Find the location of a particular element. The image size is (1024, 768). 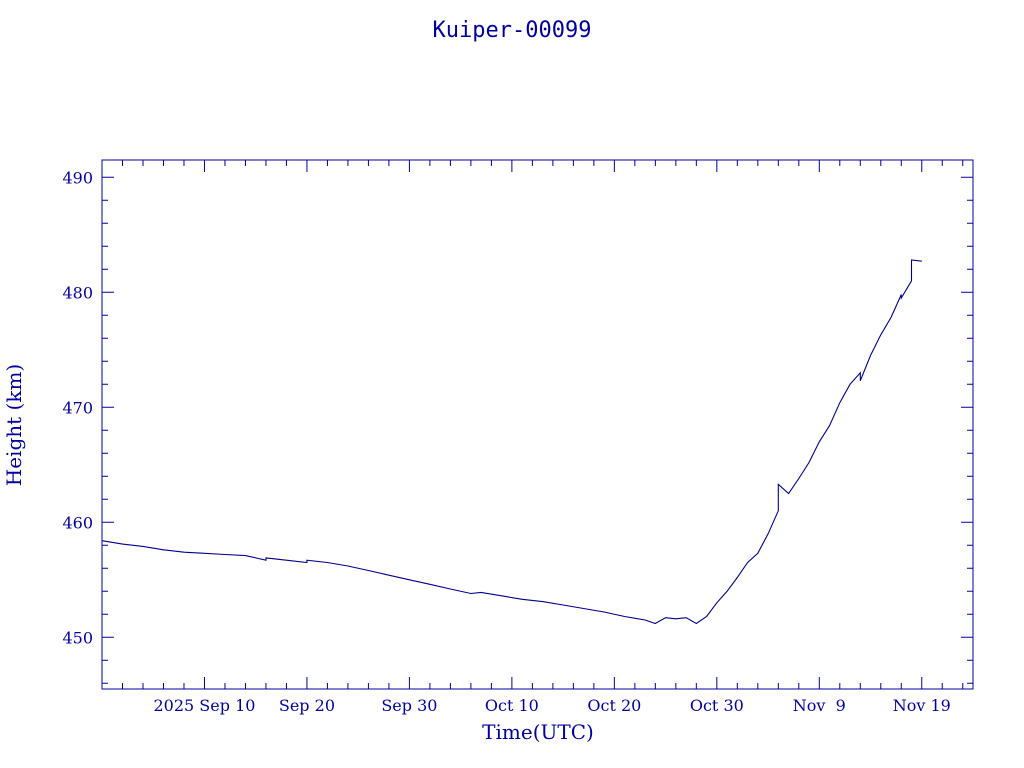

x-tick-label: 2025 Sep 10 is located at coordinates (205, 705).